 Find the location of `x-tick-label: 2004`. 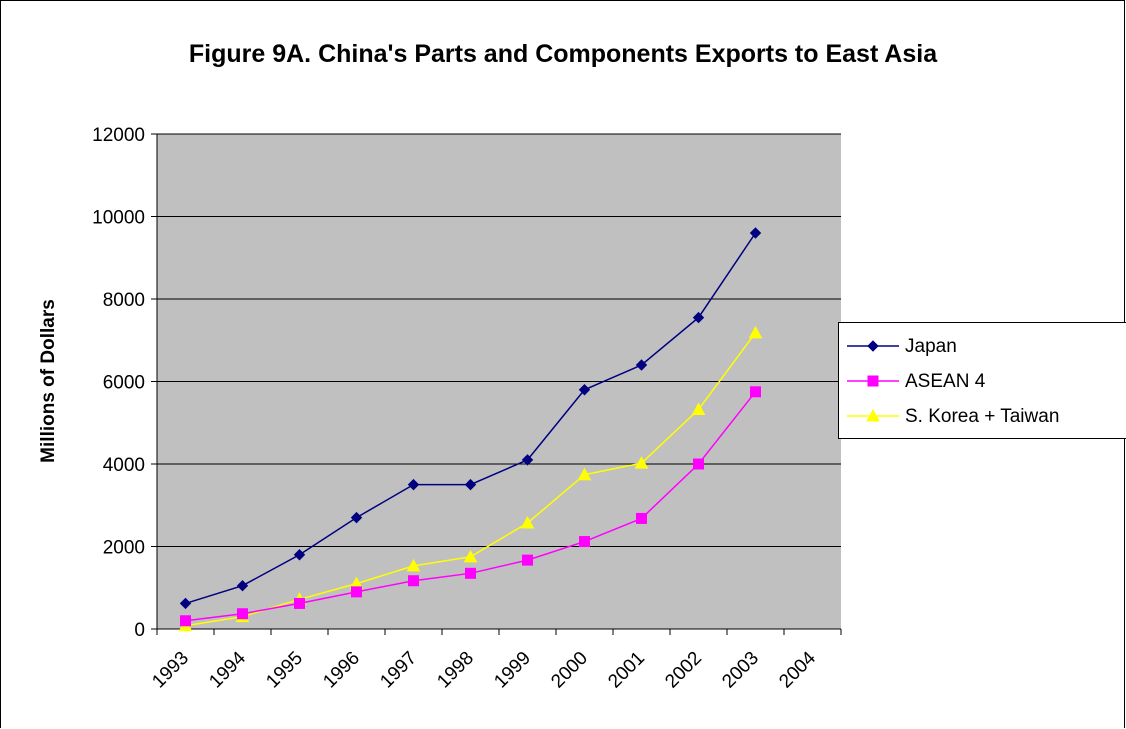

x-tick-label: 2004 is located at coordinates (797, 669).